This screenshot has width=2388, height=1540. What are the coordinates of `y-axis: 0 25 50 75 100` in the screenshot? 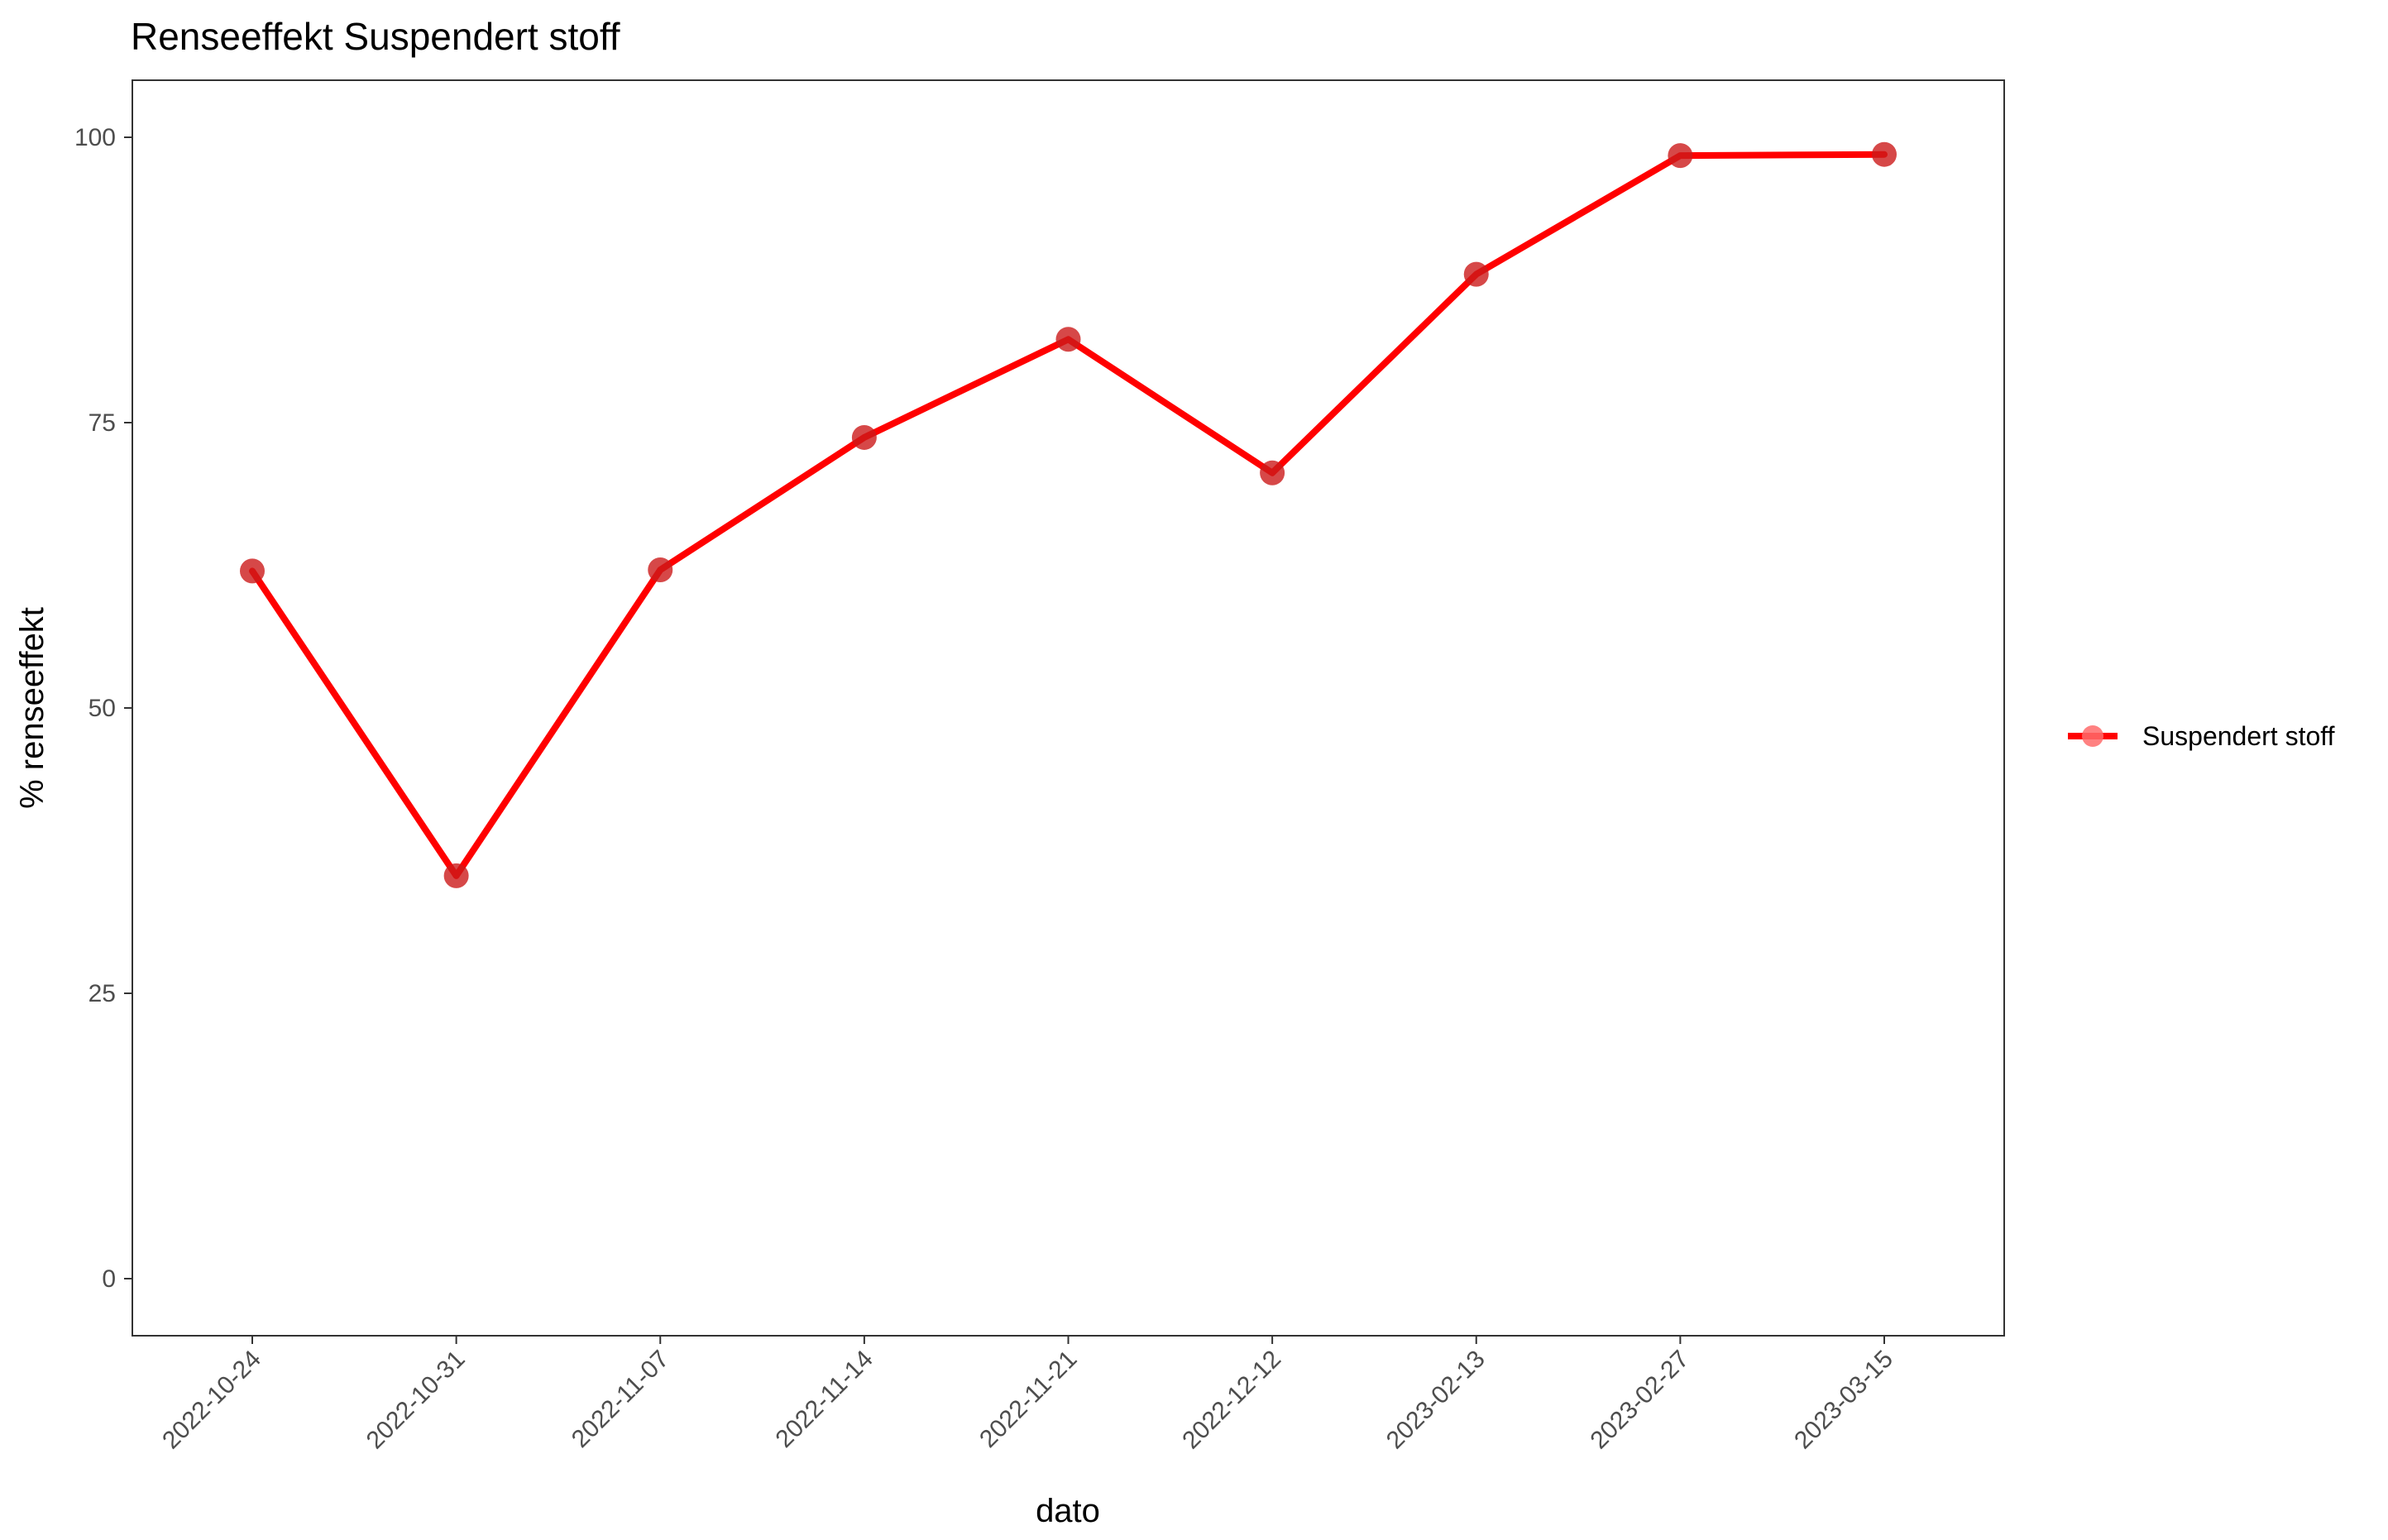 It's located at (103, 708).